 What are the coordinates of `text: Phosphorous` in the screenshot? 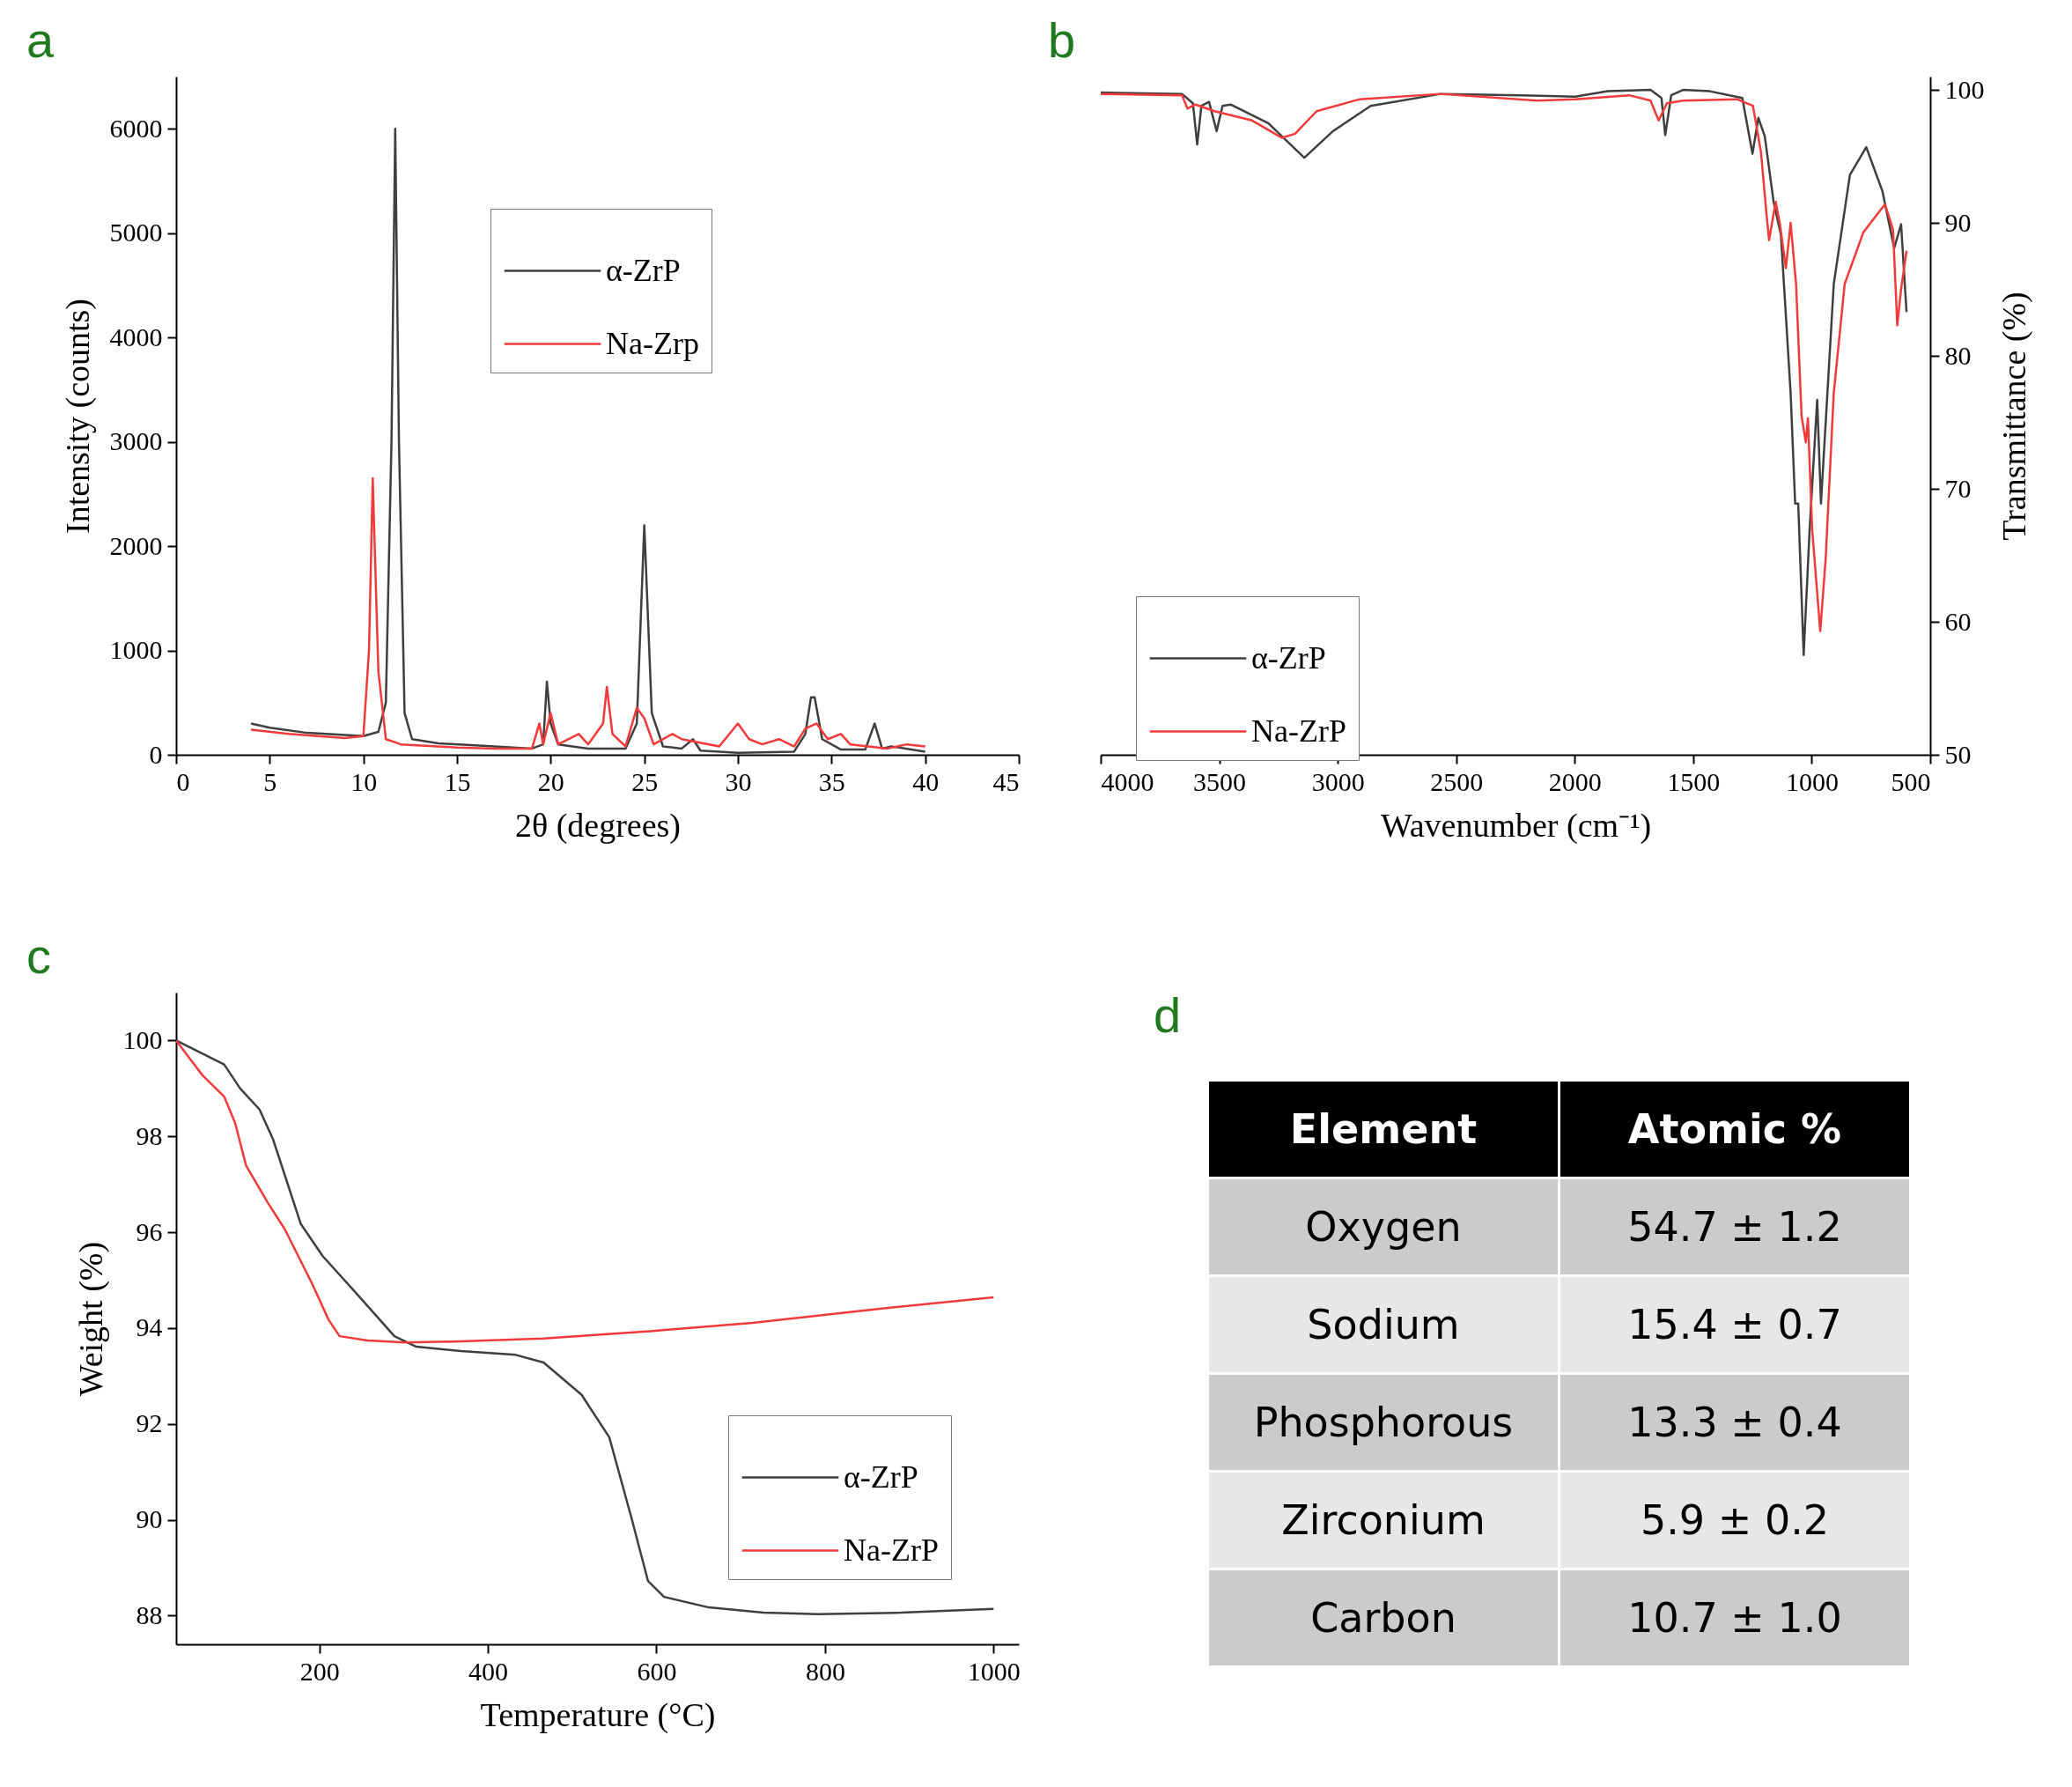 It's located at (1383, 1422).